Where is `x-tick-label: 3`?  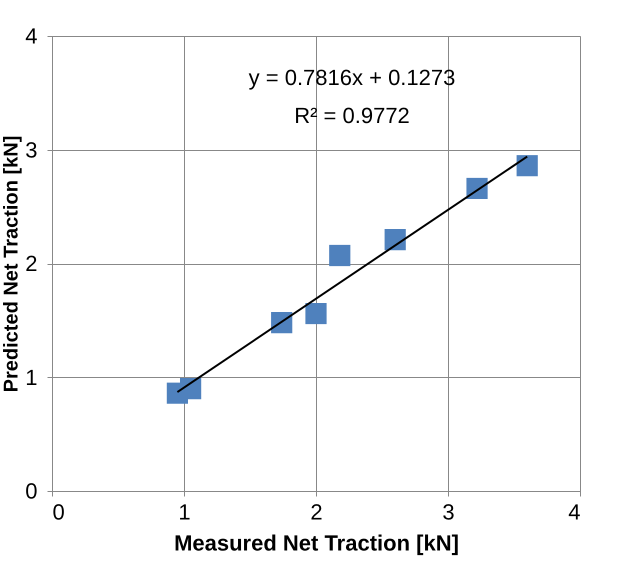 x-tick-label: 3 is located at coordinates (448, 512).